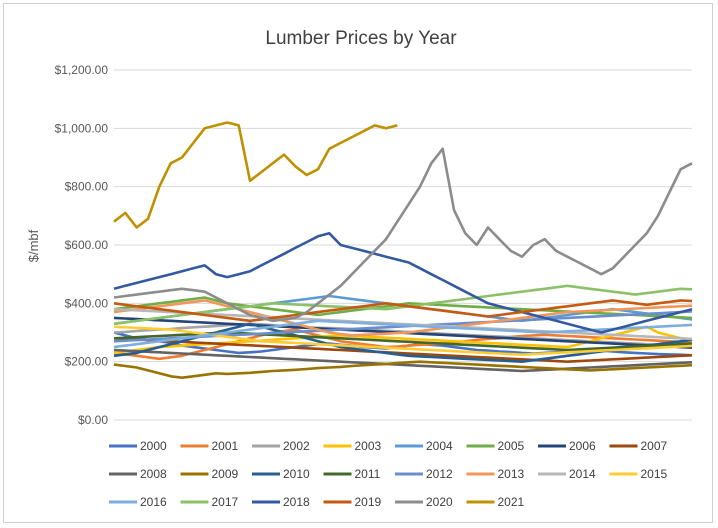 This screenshot has height=528, width=718. What do you see at coordinates (153, 502) in the screenshot?
I see `legend-label: 2016` at bounding box center [153, 502].